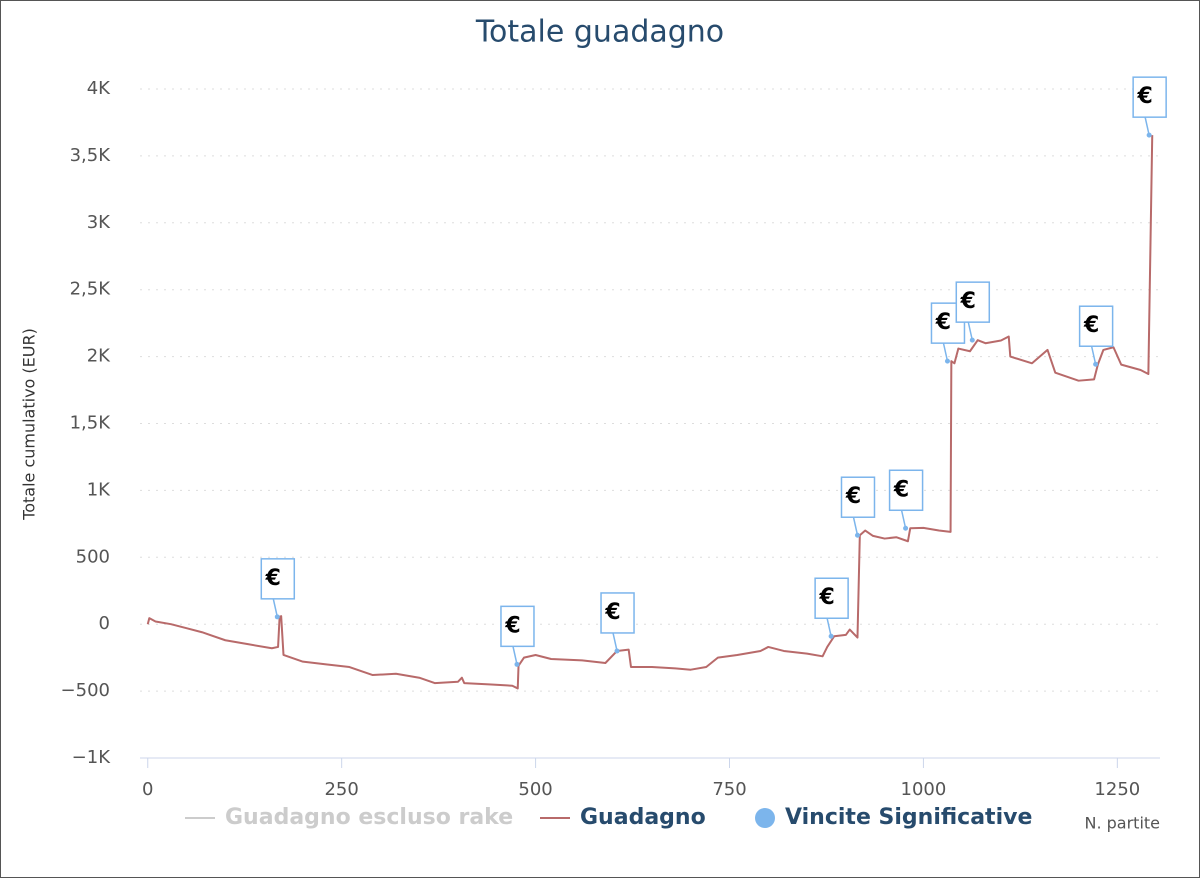 This screenshot has width=1200, height=878. What do you see at coordinates (765, 818) in the screenshot?
I see `legend-symbol` at bounding box center [765, 818].